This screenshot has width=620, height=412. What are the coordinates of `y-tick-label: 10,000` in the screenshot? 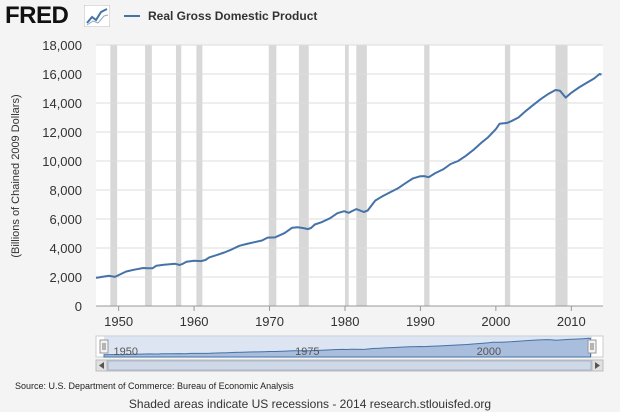 It's located at (62, 161).